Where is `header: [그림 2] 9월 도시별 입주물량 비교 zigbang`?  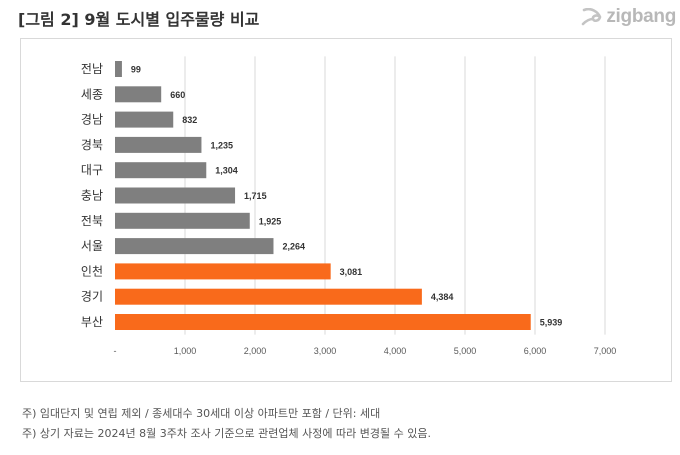
header: [그림 2] 9월 도시별 입주물량 비교 zigbang is located at coordinates (348, 19).